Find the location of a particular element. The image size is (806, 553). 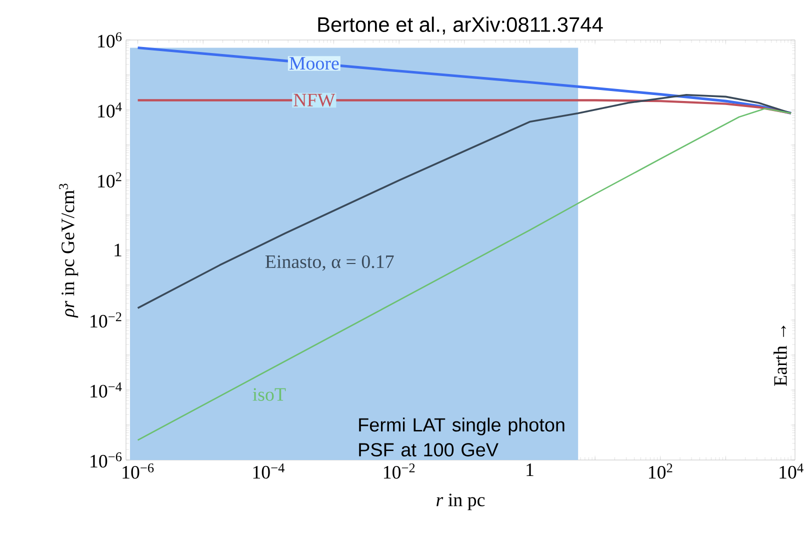

y-tick-label: 10$^{2}$ is located at coordinates (110, 180).